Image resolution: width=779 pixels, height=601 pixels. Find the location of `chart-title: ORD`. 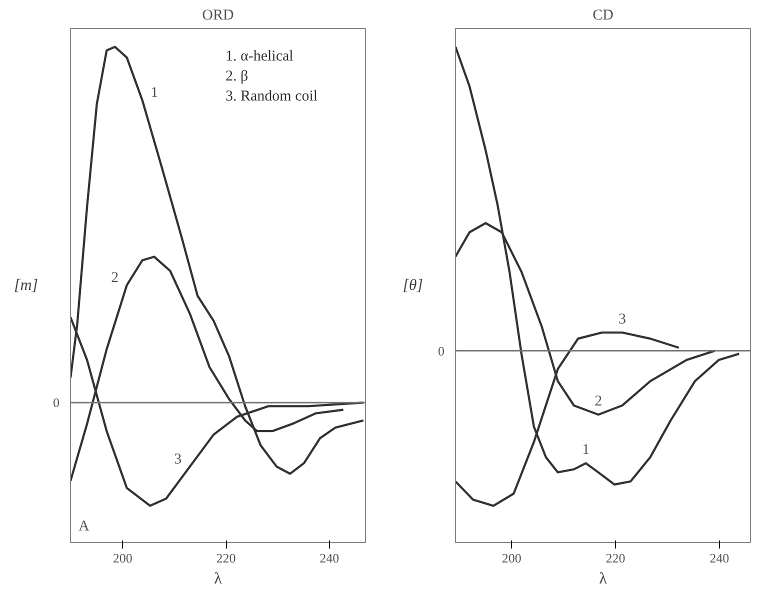

chart-title: ORD is located at coordinates (218, 16).